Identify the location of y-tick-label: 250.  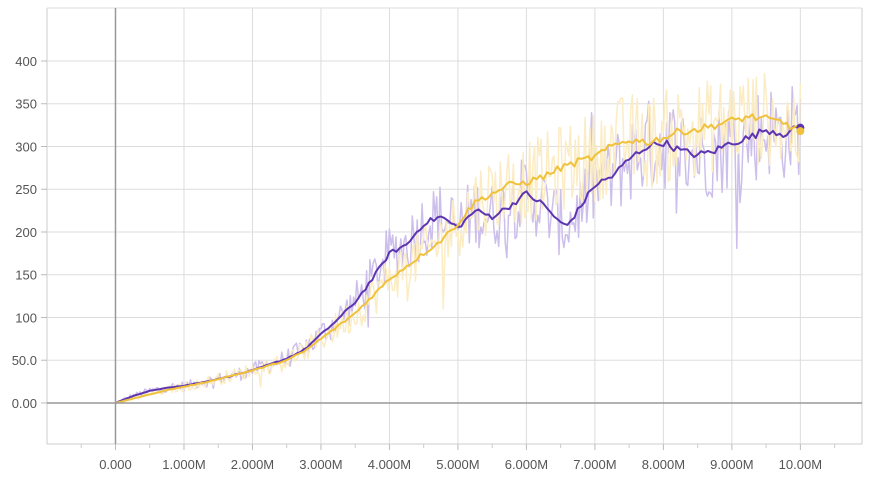
(26, 189).